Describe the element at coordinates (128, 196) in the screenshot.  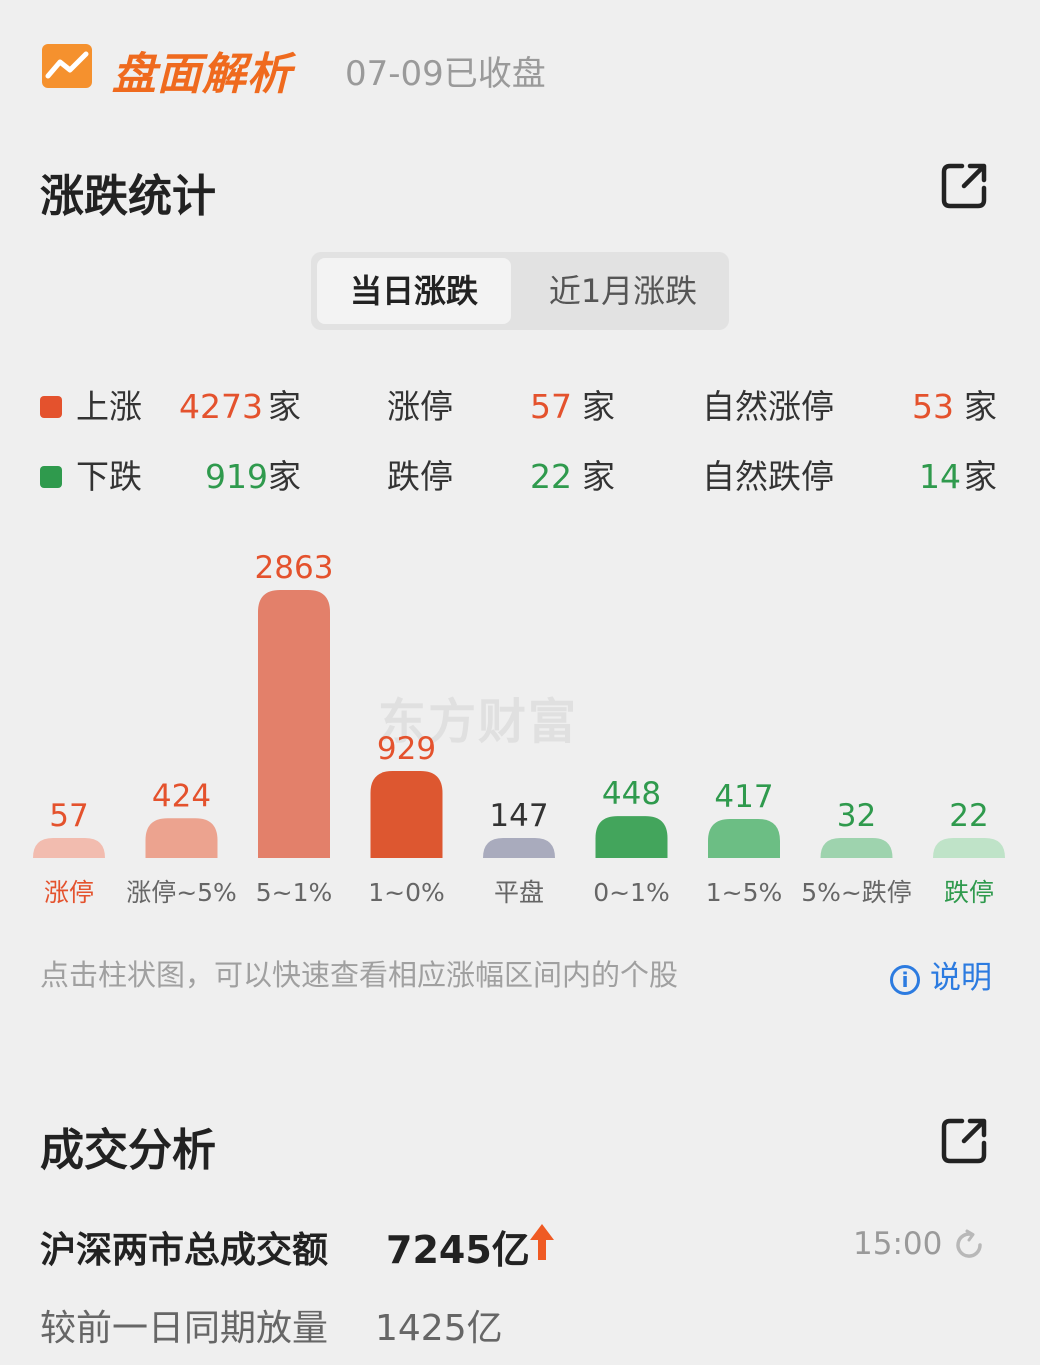
I see `rise-fall-title: 涨跌统计` at that location.